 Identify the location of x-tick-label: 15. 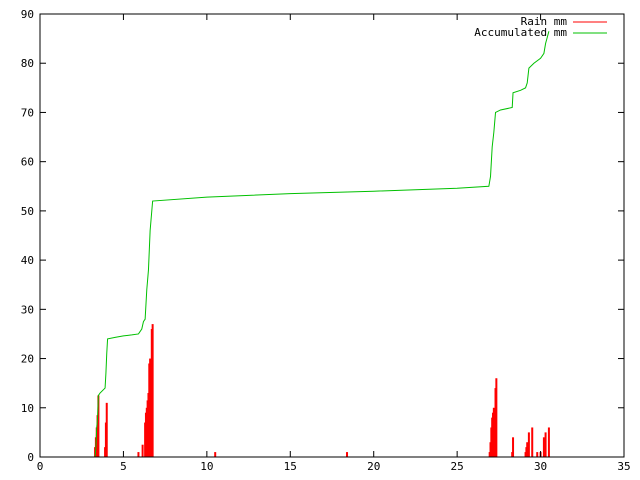
(290, 466).